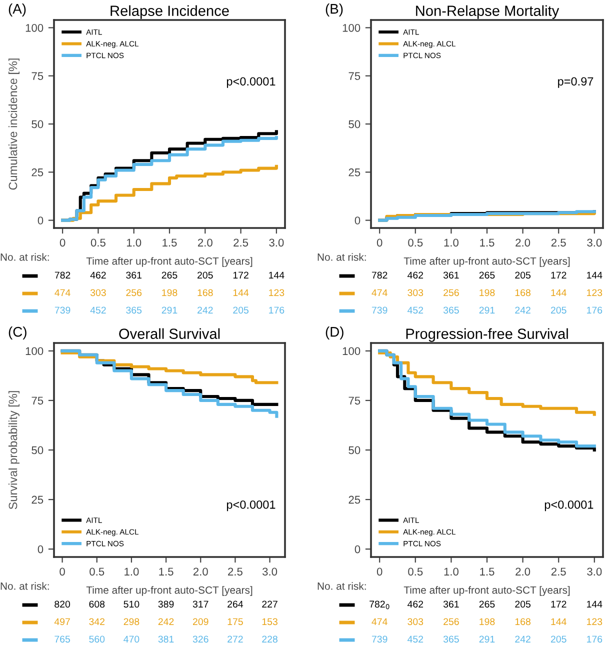 Image resolution: width=606 pixels, height=647 pixels. What do you see at coordinates (166, 639) in the screenshot?
I see `text: 765 560 470 381 326 272 228` at bounding box center [166, 639].